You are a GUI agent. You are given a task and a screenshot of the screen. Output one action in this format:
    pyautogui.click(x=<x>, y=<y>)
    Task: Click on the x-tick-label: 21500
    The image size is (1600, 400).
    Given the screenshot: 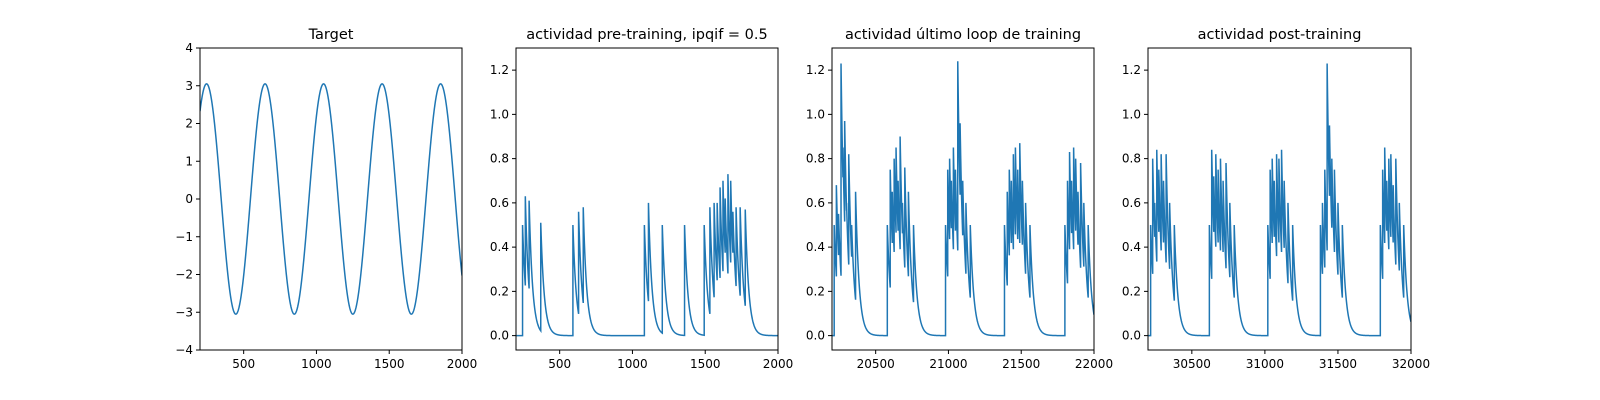 What is the action you would take?
    pyautogui.click(x=1021, y=364)
    